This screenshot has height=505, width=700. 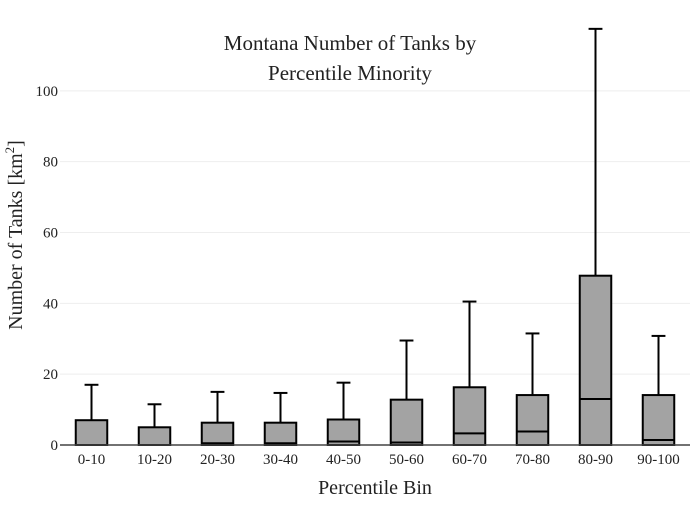 I want to click on x-tick-label: 10-20, so click(x=154, y=460).